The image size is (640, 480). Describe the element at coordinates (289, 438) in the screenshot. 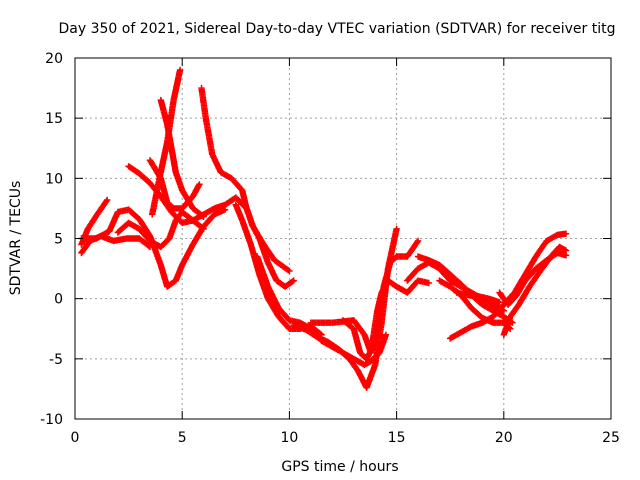

I see `x-tick-label: 10` at that location.